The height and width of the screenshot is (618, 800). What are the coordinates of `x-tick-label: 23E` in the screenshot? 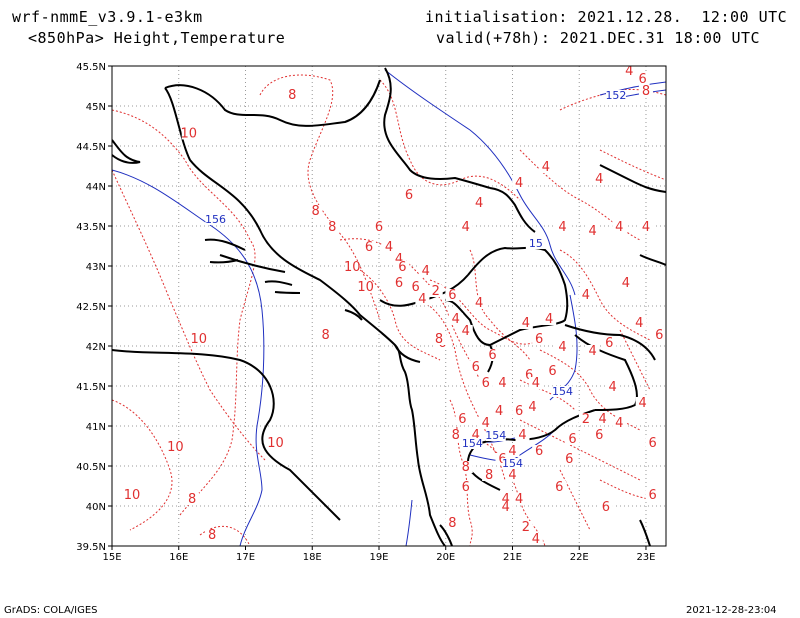 It's located at (645, 557).